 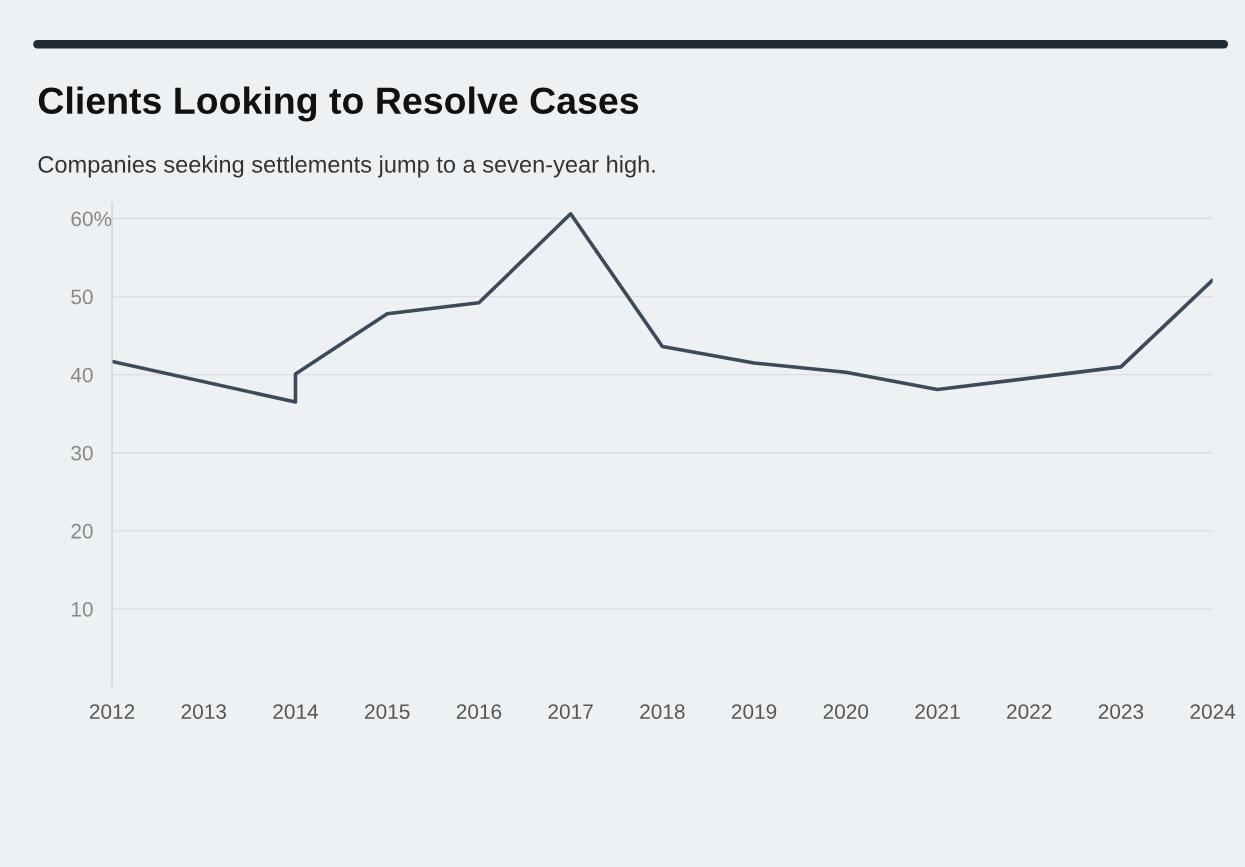 I want to click on x-tick-label: 2023, so click(x=1121, y=711).